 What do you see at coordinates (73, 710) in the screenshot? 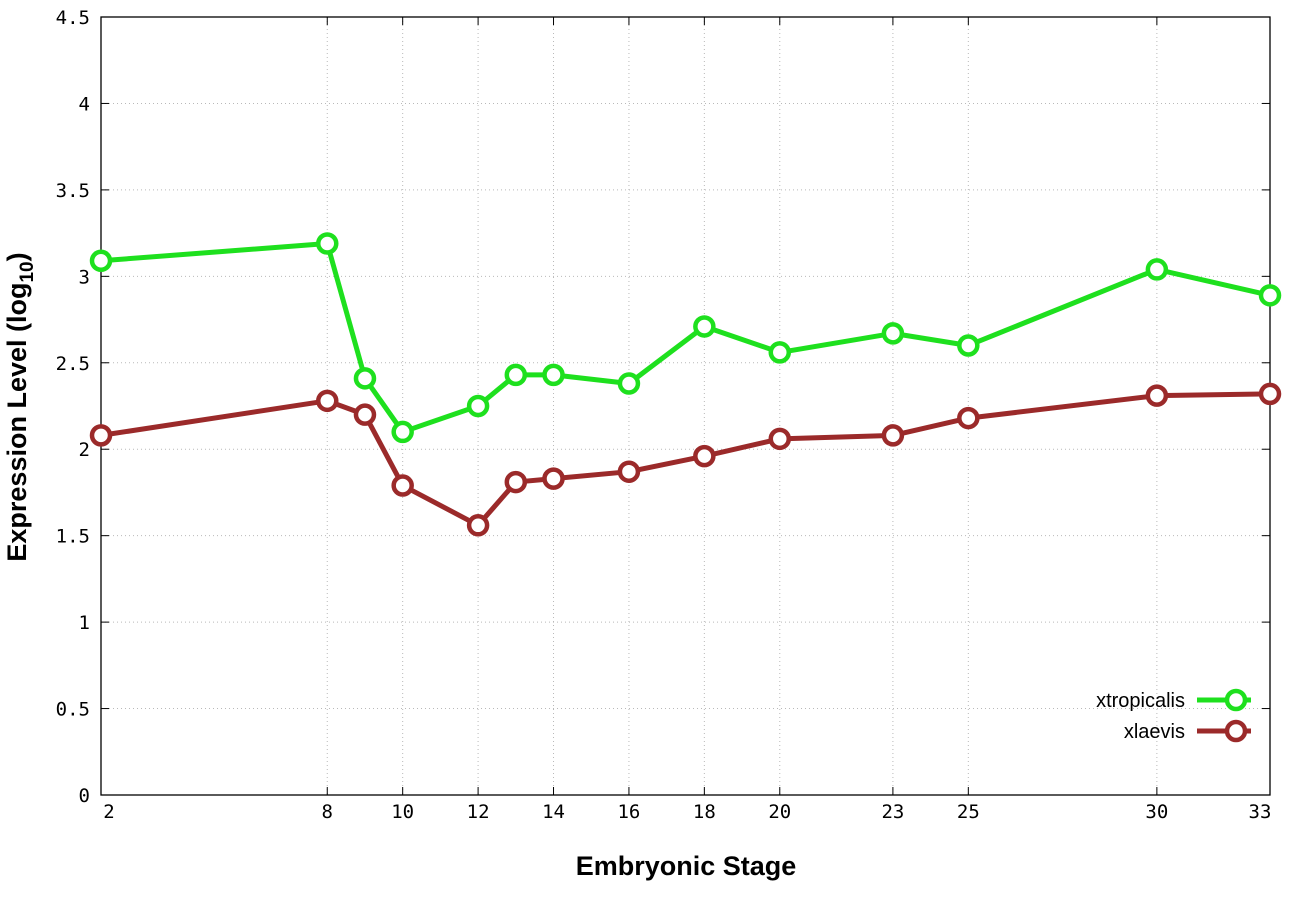
I see `y-tick-label: 0.5` at bounding box center [73, 710].